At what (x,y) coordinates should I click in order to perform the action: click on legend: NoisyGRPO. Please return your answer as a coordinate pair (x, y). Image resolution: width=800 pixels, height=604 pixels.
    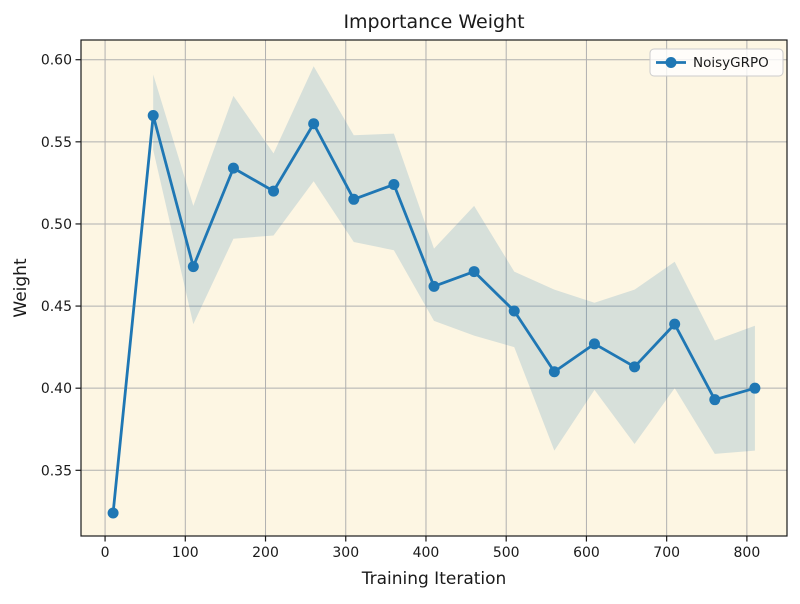
    Looking at the image, I should click on (716, 62).